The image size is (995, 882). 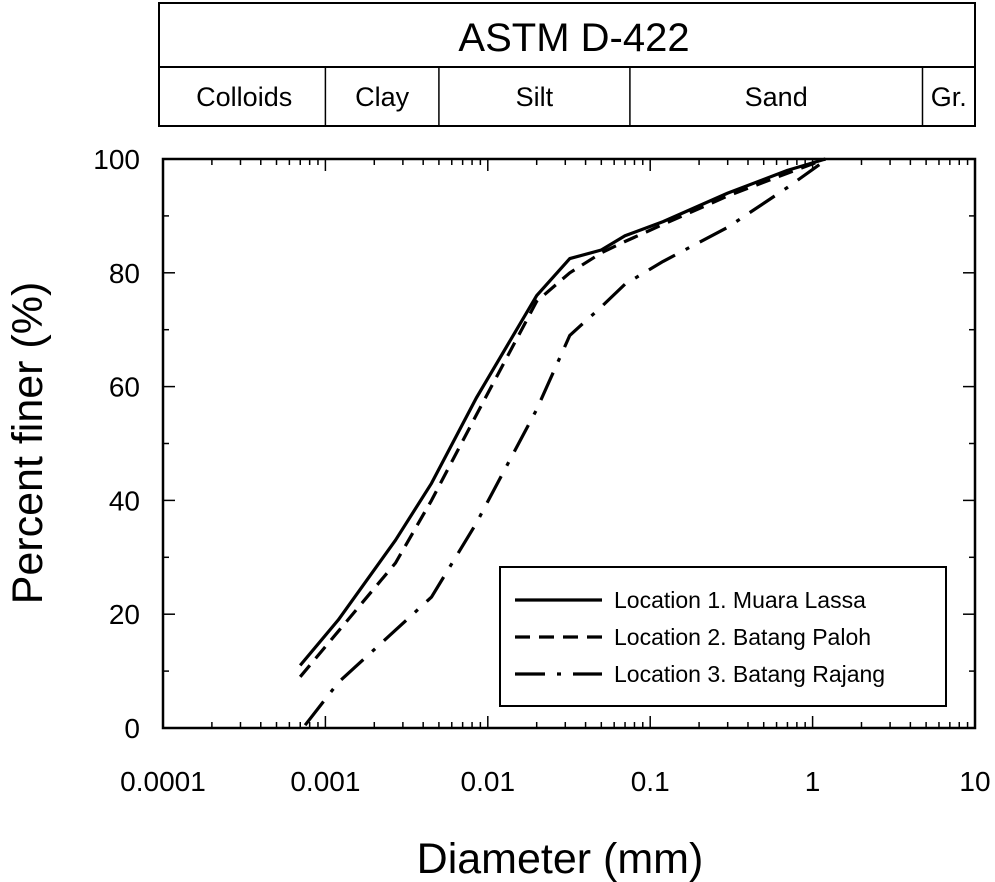 What do you see at coordinates (974, 781) in the screenshot?
I see `x-tick-label: 10` at bounding box center [974, 781].